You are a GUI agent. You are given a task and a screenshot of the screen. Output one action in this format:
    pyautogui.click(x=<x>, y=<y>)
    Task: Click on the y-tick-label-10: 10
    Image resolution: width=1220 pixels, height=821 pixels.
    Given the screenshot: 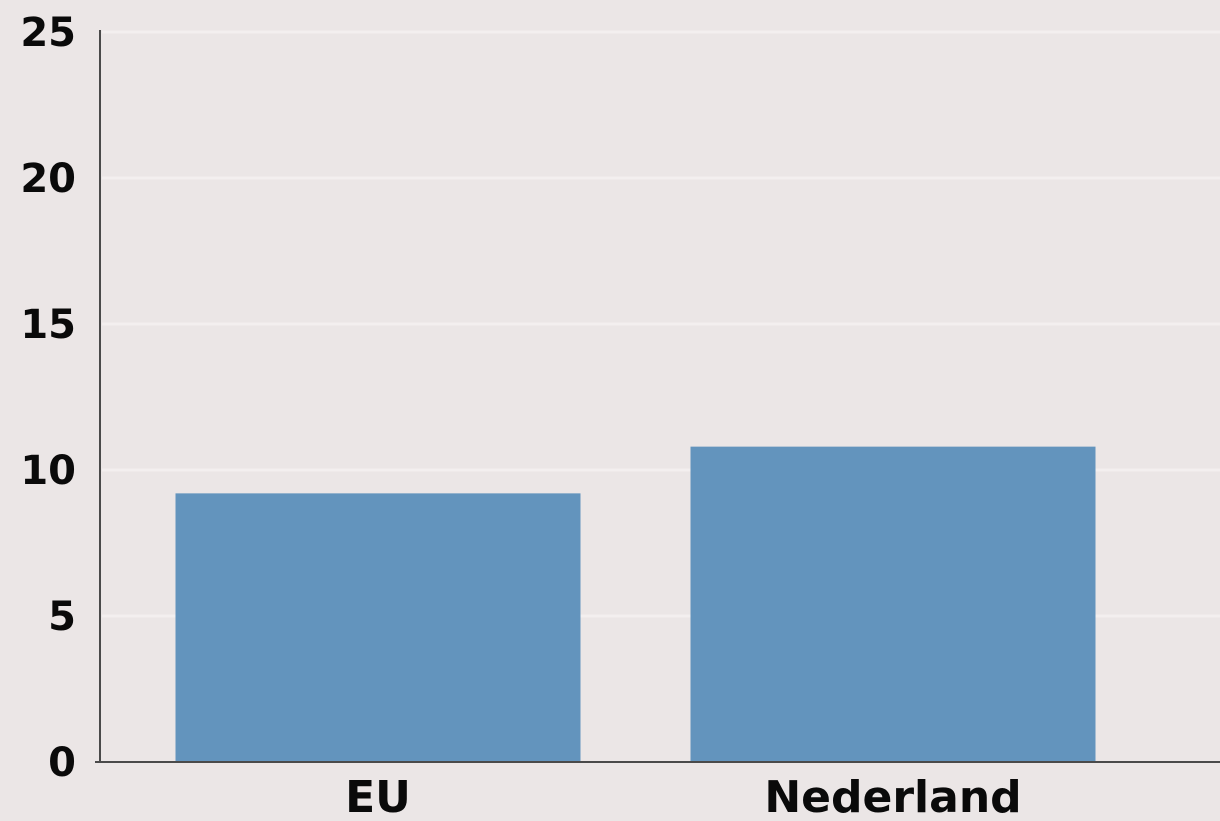 What is the action you would take?
    pyautogui.click(x=48, y=471)
    